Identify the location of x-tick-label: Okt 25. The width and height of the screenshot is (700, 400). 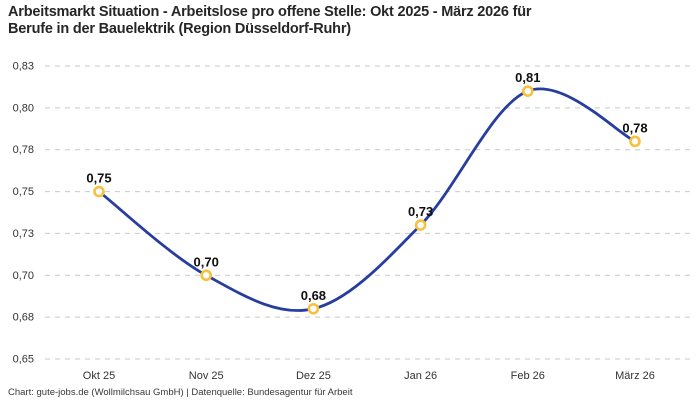
(99, 376).